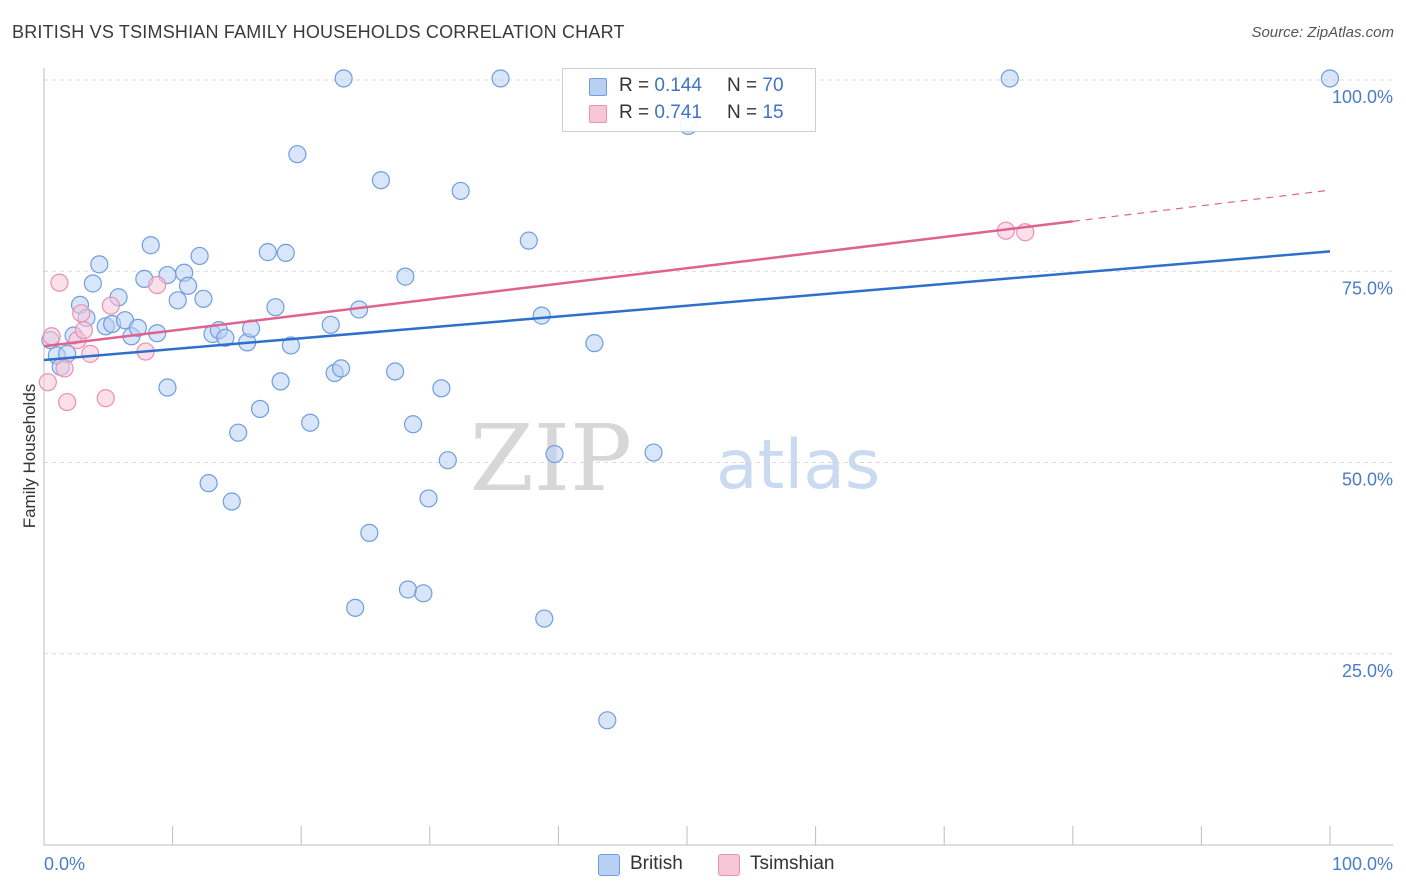  What do you see at coordinates (1362, 864) in the screenshot?
I see `x-tick-label-max: 100.0%` at bounding box center [1362, 864].